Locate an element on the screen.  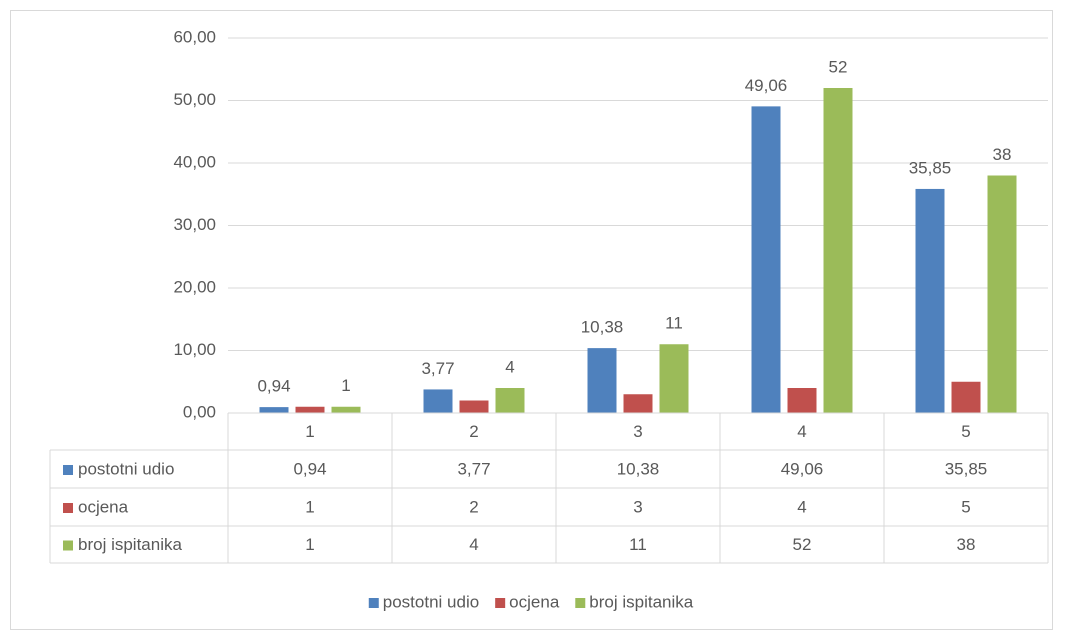
data-label: 3,77 is located at coordinates (437, 368).